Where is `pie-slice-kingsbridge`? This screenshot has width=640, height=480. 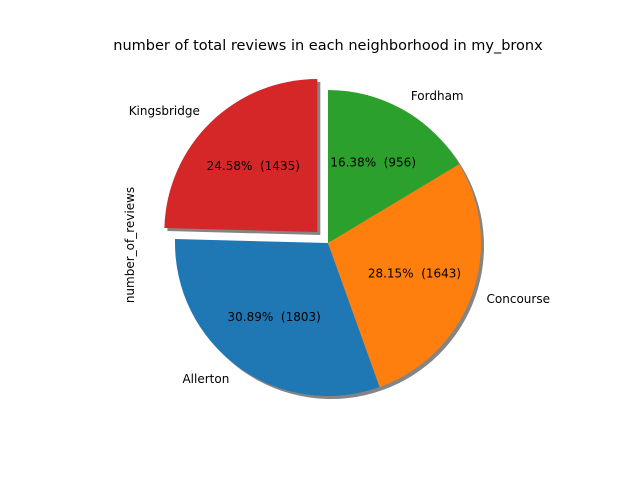
pie-slice-kingsbridge is located at coordinates (241, 156).